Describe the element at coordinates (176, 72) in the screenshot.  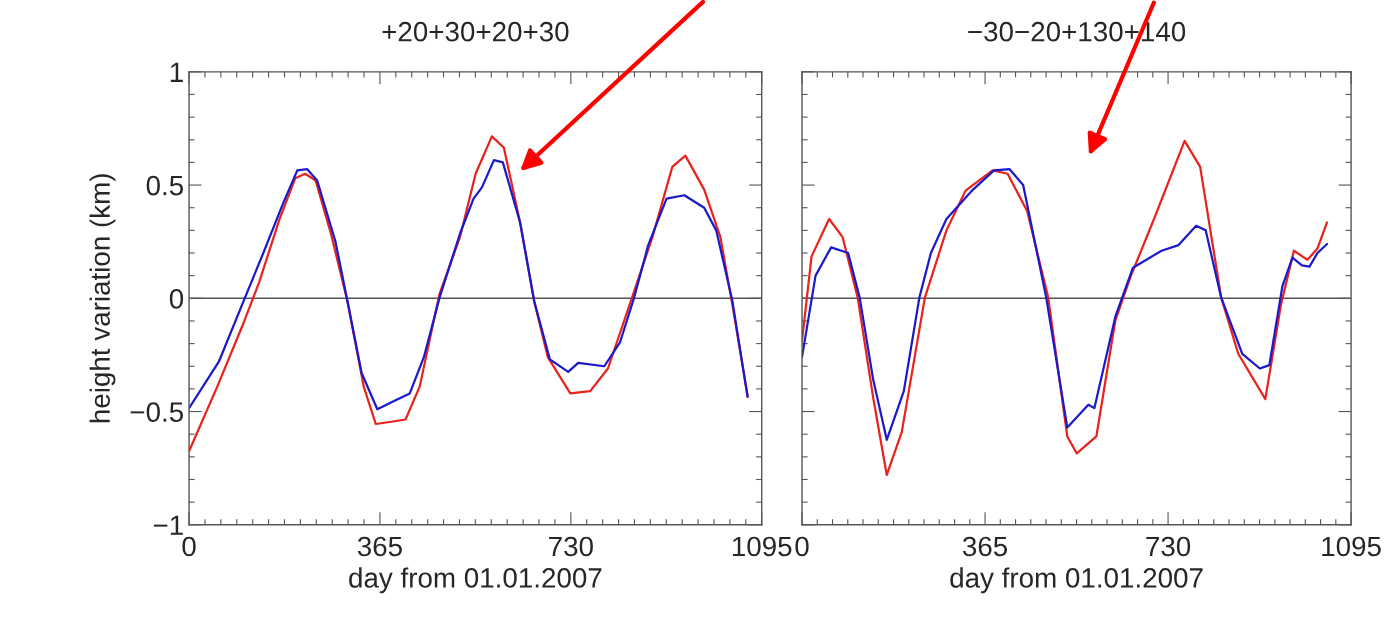
I see `y-tick-label: 1` at that location.